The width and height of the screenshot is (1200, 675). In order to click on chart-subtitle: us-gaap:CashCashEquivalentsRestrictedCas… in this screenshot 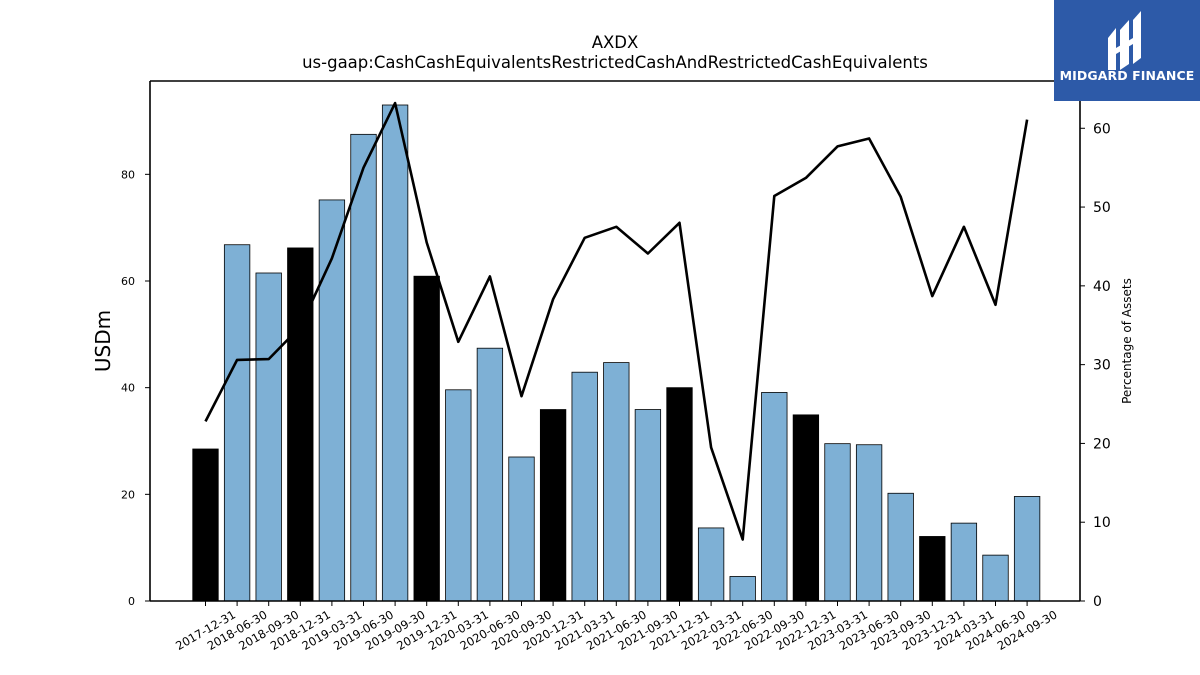, I will do `click(615, 62)`.